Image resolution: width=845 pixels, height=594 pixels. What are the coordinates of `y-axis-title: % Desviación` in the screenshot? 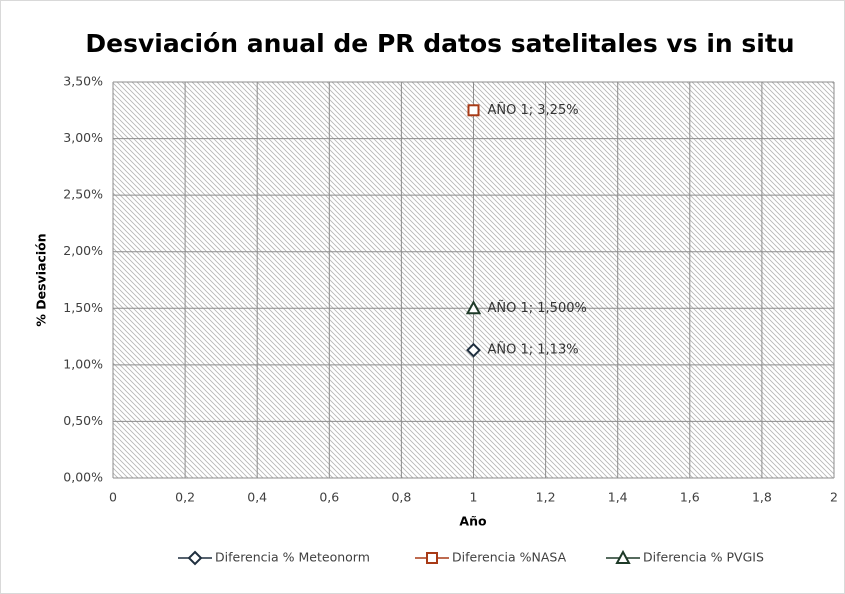 It's located at (41, 279).